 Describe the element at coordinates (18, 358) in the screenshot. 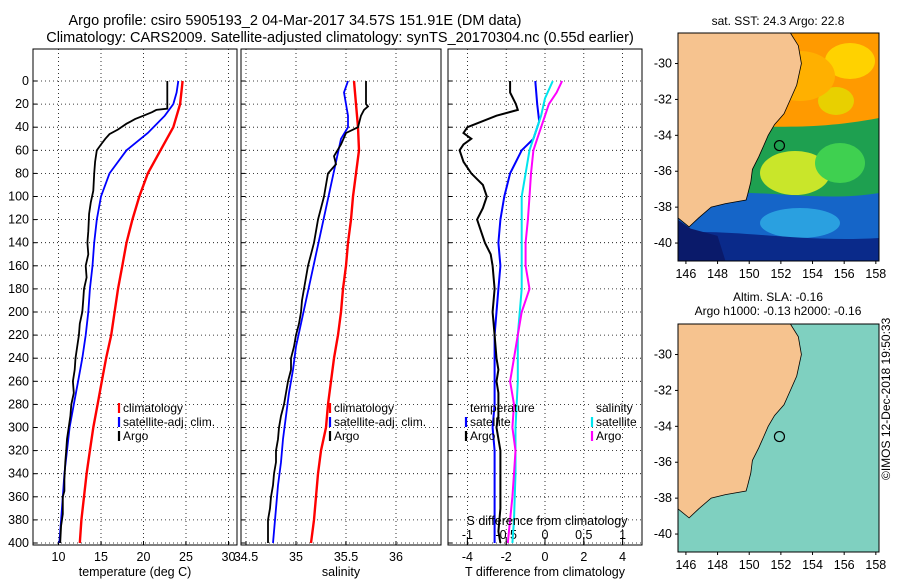

I see `y-tick-label: 240` at that location.